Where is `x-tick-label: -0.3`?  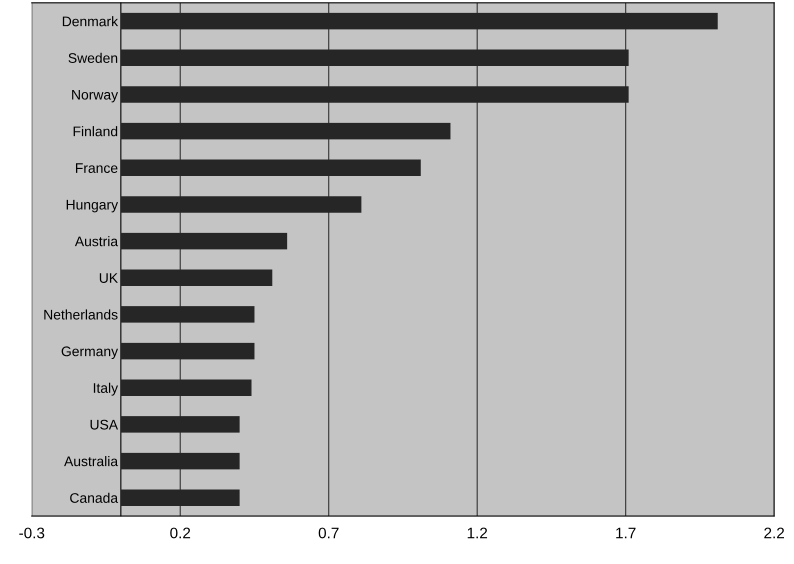 x-tick-label: -0.3 is located at coordinates (31, 533).